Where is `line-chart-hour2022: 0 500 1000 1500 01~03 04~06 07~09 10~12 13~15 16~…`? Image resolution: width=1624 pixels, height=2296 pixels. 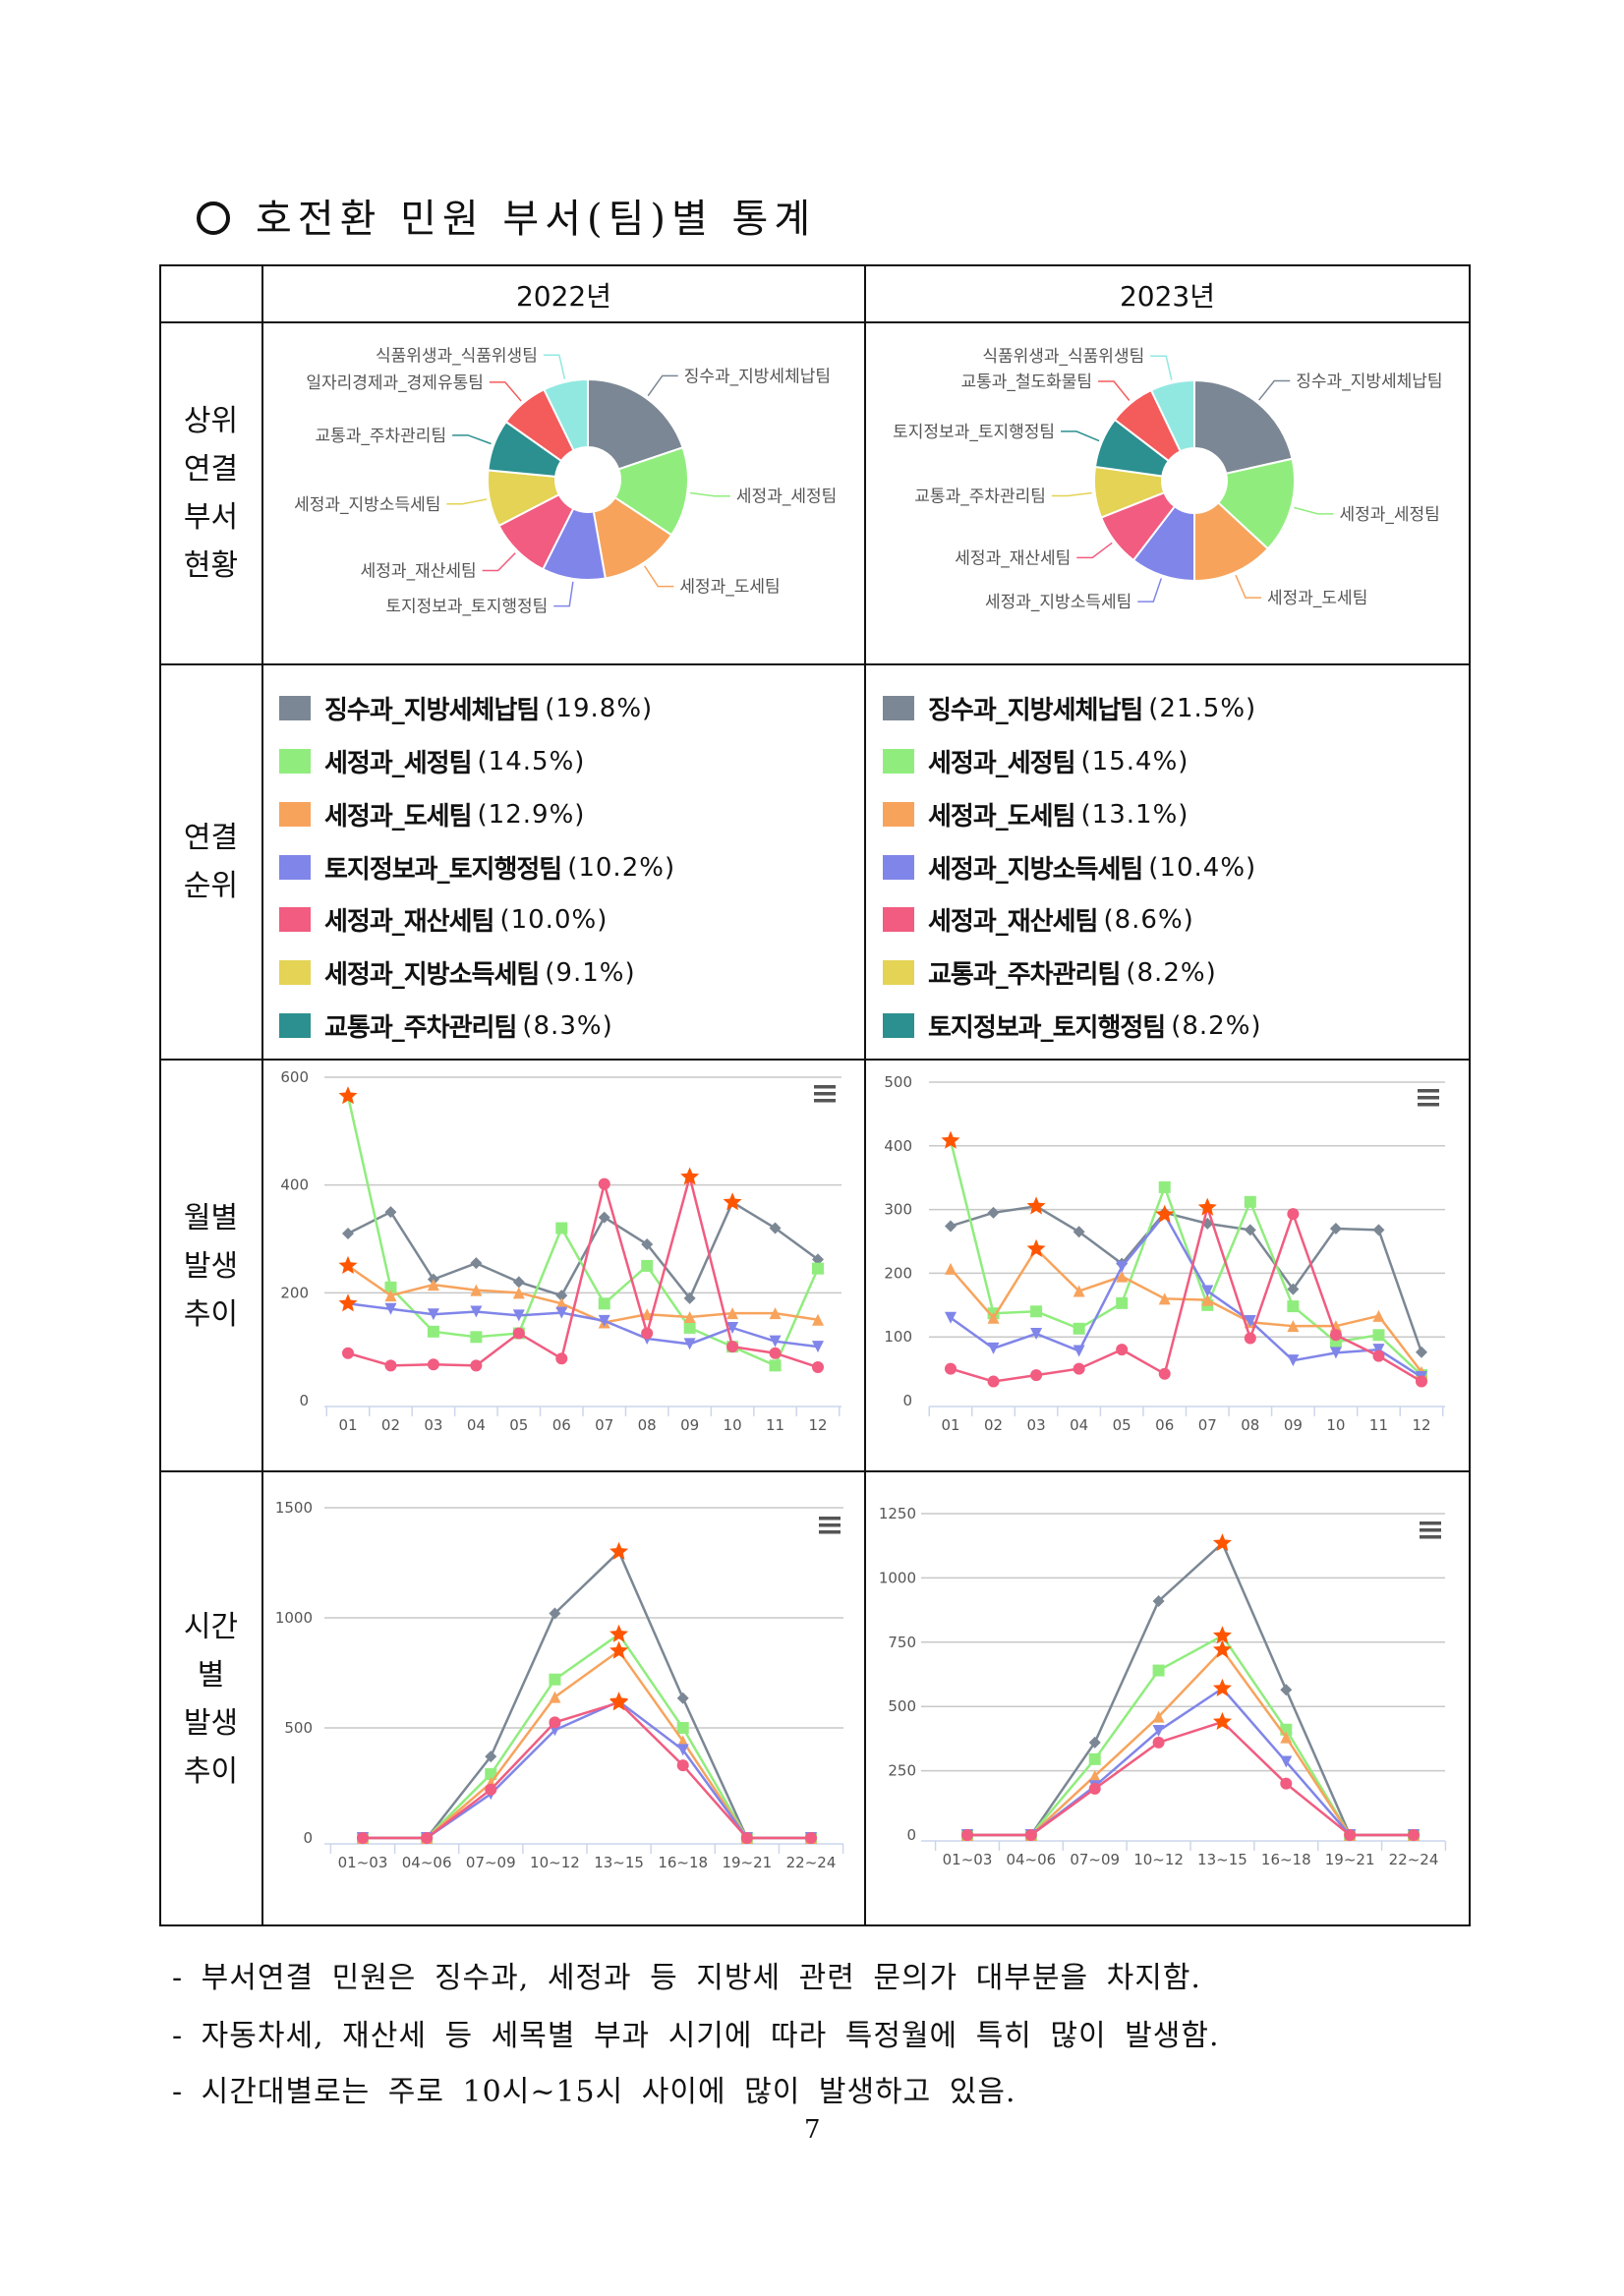 line-chart-hour2022: 0 500 1000 1500 01~03 04~06 07~09 10~12 13~15 16~… is located at coordinates (559, 1685).